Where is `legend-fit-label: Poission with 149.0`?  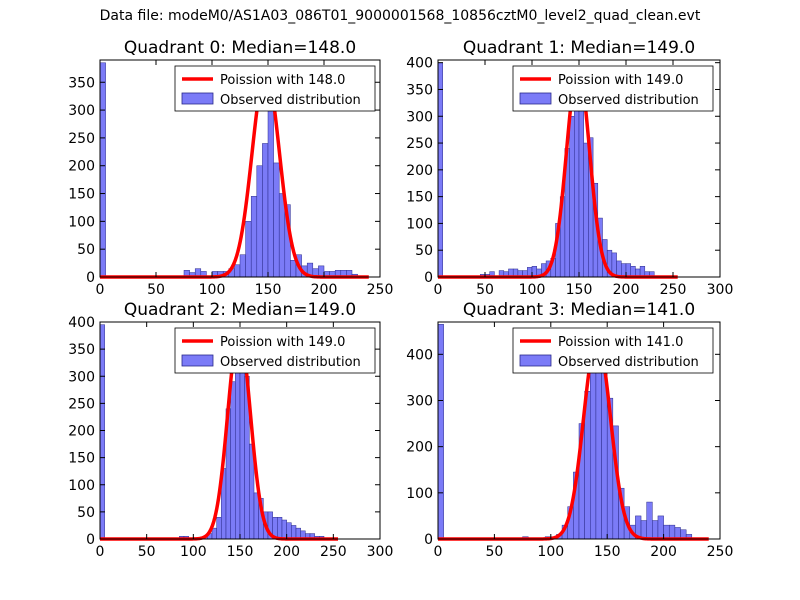
legend-fit-label: Poission with 149.0 is located at coordinates (282, 342).